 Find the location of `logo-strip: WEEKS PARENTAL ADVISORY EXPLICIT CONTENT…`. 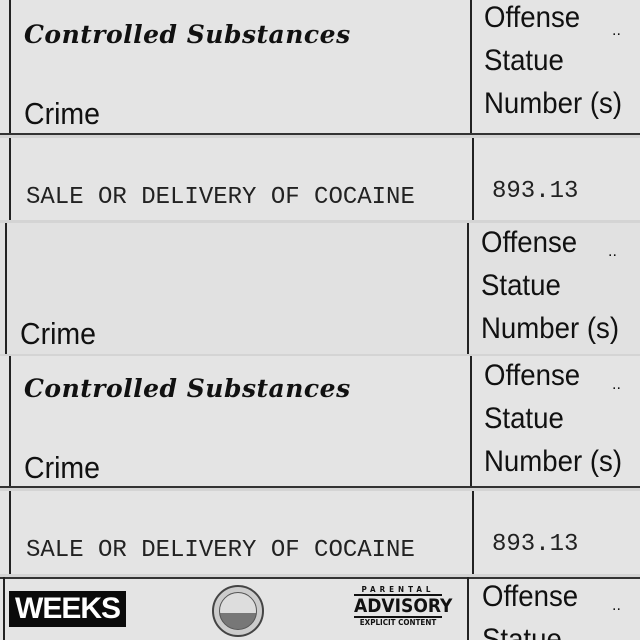

logo-strip: WEEKS PARENTAL ADVISORY EXPLICIT CONTENT… is located at coordinates (320, 608).